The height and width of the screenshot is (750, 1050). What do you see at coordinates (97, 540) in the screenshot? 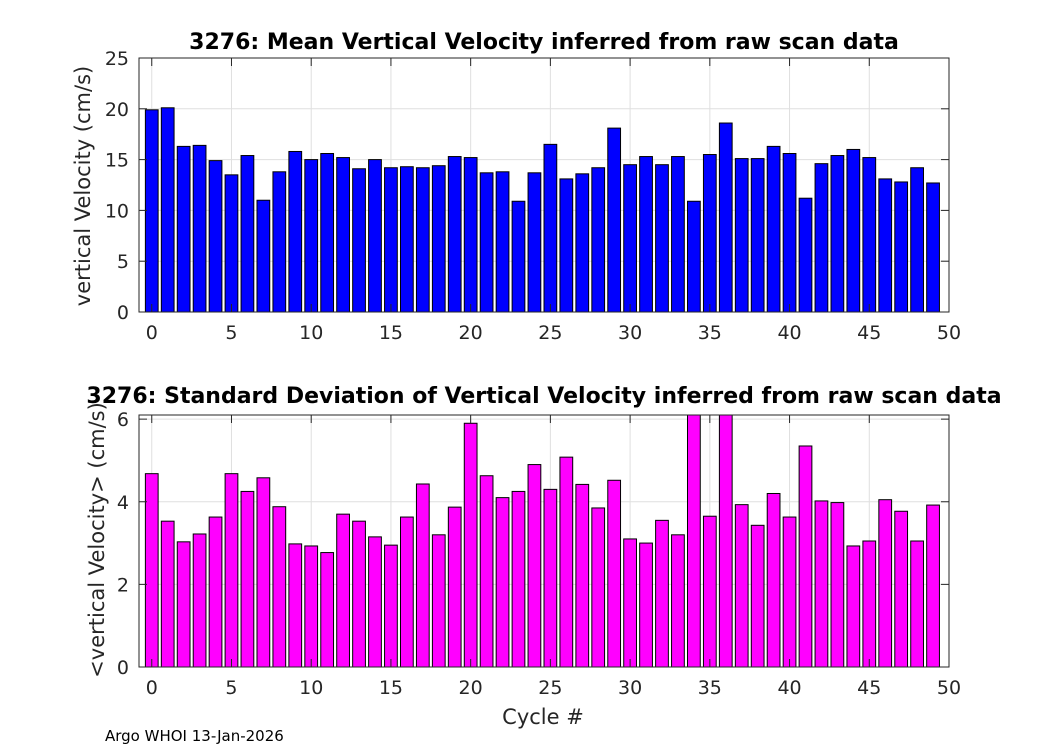
I see `y-axis-label: <vertical Velocity> (cm/s)` at bounding box center [97, 540].